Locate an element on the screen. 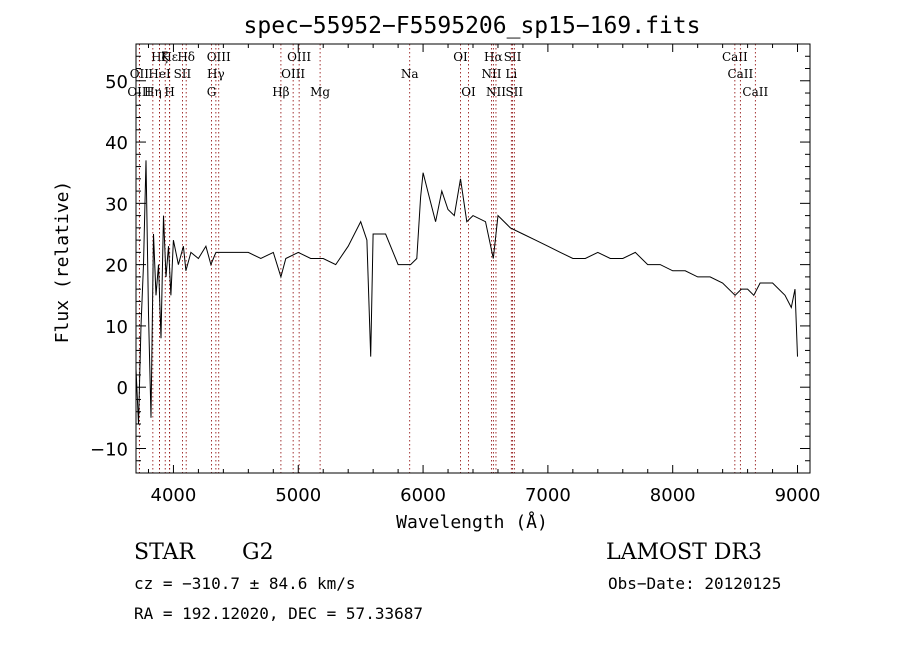  line-marker-label-28: CaII is located at coordinates (755, 92).